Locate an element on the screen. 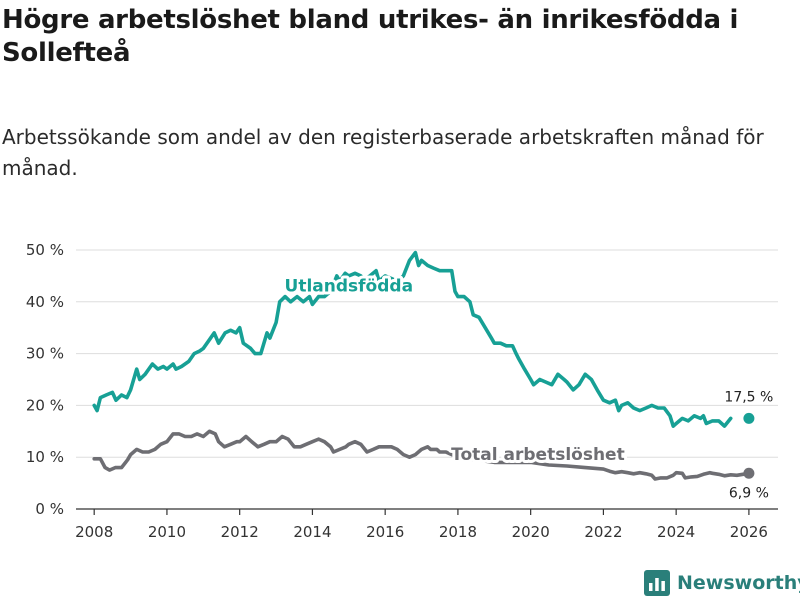 This screenshot has width=800, height=600. x-tick-label: 2024 is located at coordinates (676, 532).